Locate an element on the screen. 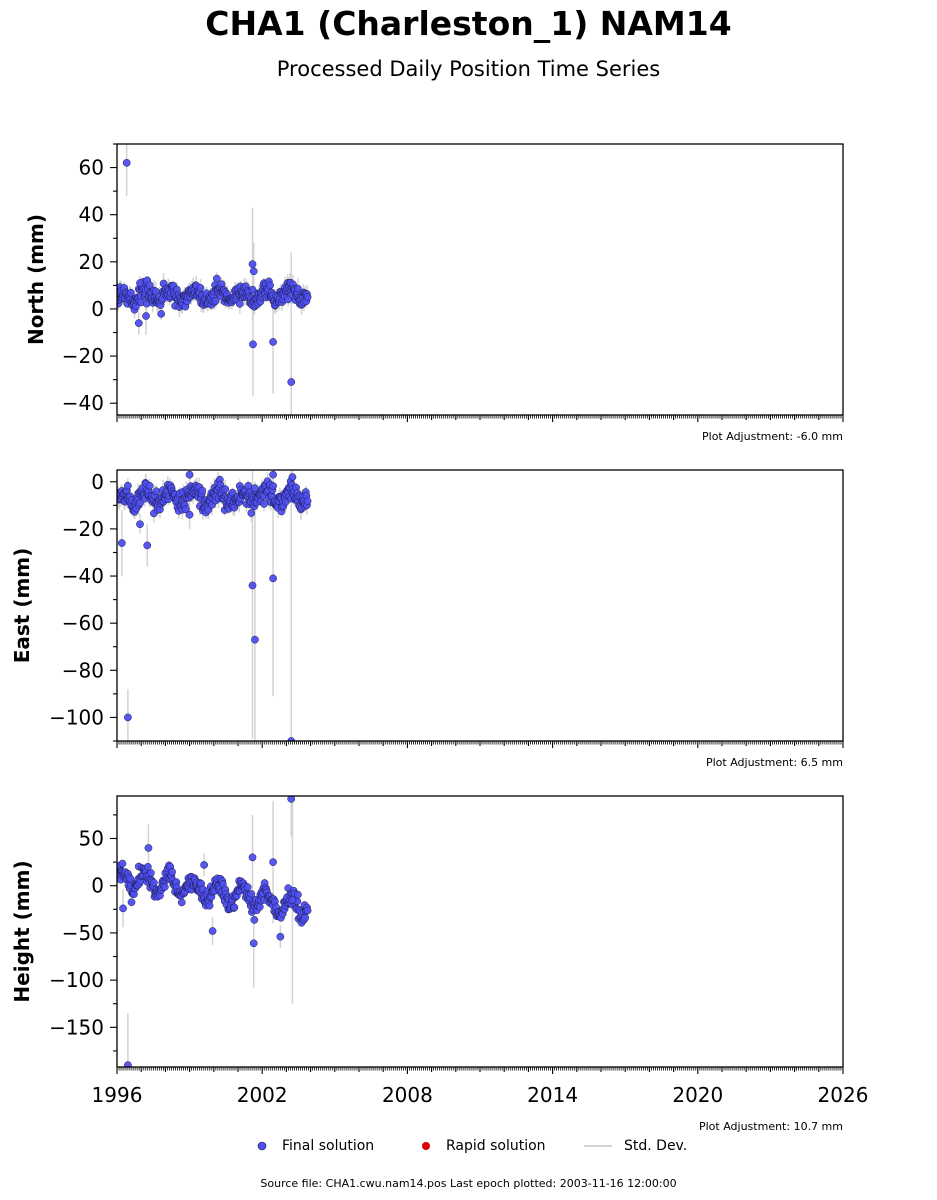 This screenshot has height=1200, width=937. y-tick-label: −60 is located at coordinates (83, 623).